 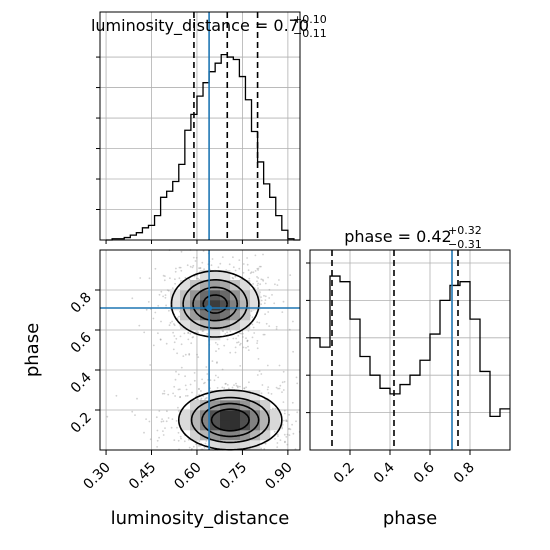 What do you see at coordinates (188, 471) in the screenshot?
I see `joint-x-ticks: 0.30 0.45 0.60 0.75 0.90` at bounding box center [188, 471].